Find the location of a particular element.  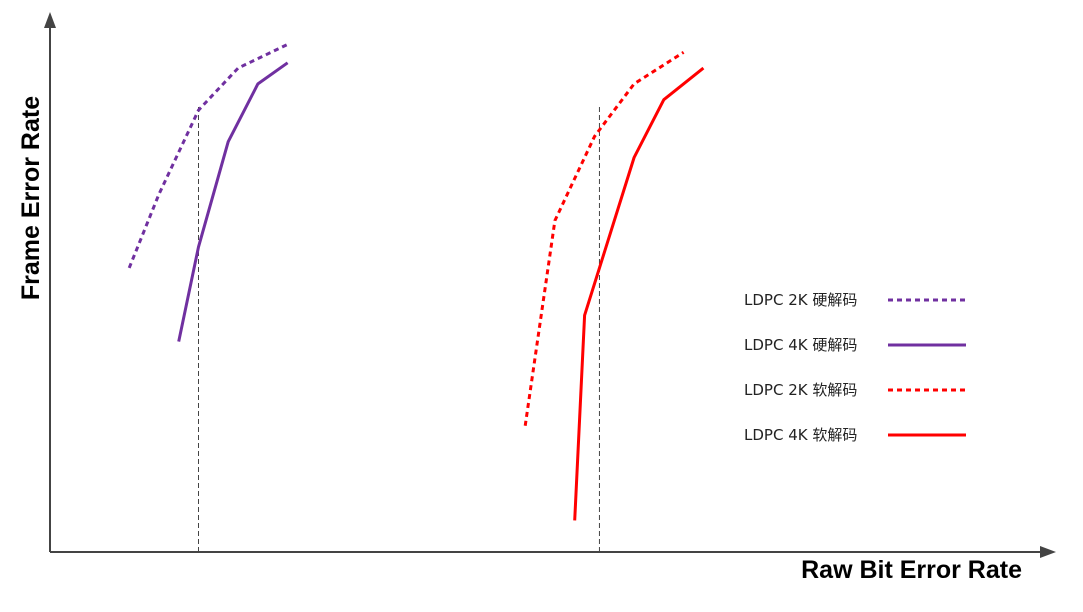

legend-label-2: LDPC 4K 硬解码 is located at coordinates (800, 345).